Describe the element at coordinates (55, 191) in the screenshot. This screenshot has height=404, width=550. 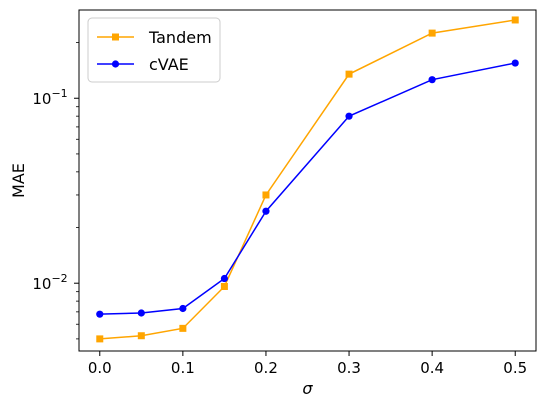
I see `y-axis-ticks: 10−210−1` at that location.